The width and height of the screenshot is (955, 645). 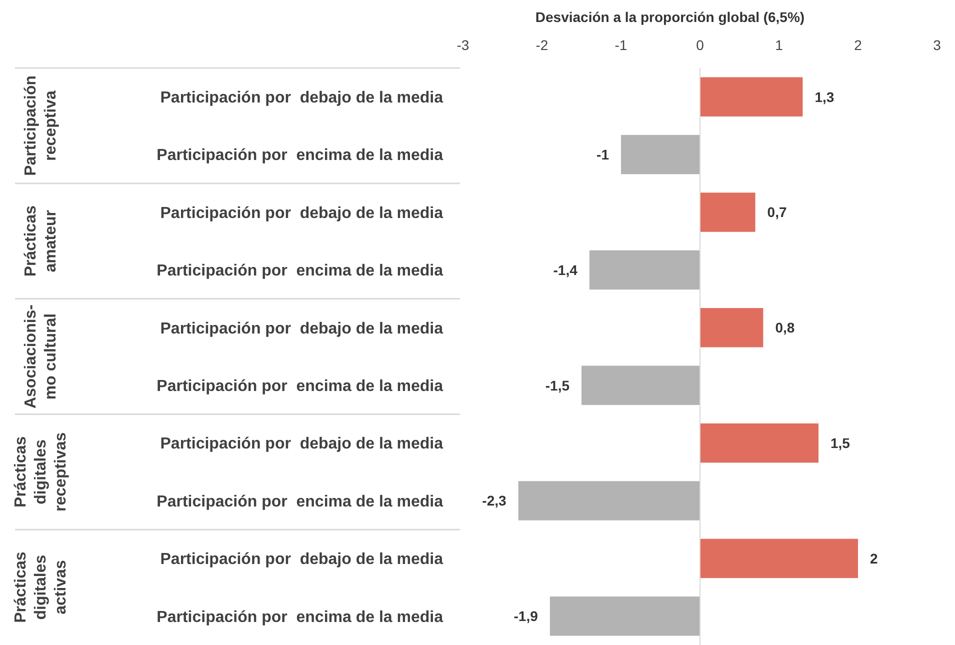 What do you see at coordinates (542, 45) in the screenshot?
I see `x-tick-label: -2` at bounding box center [542, 45].